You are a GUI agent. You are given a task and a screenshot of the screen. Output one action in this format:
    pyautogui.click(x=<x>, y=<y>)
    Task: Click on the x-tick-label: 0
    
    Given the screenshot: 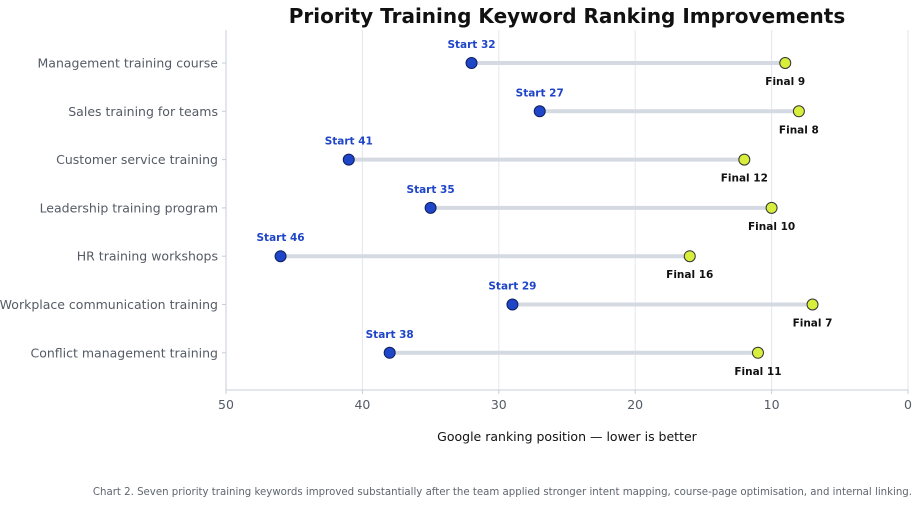 What is the action you would take?
    pyautogui.click(x=908, y=404)
    